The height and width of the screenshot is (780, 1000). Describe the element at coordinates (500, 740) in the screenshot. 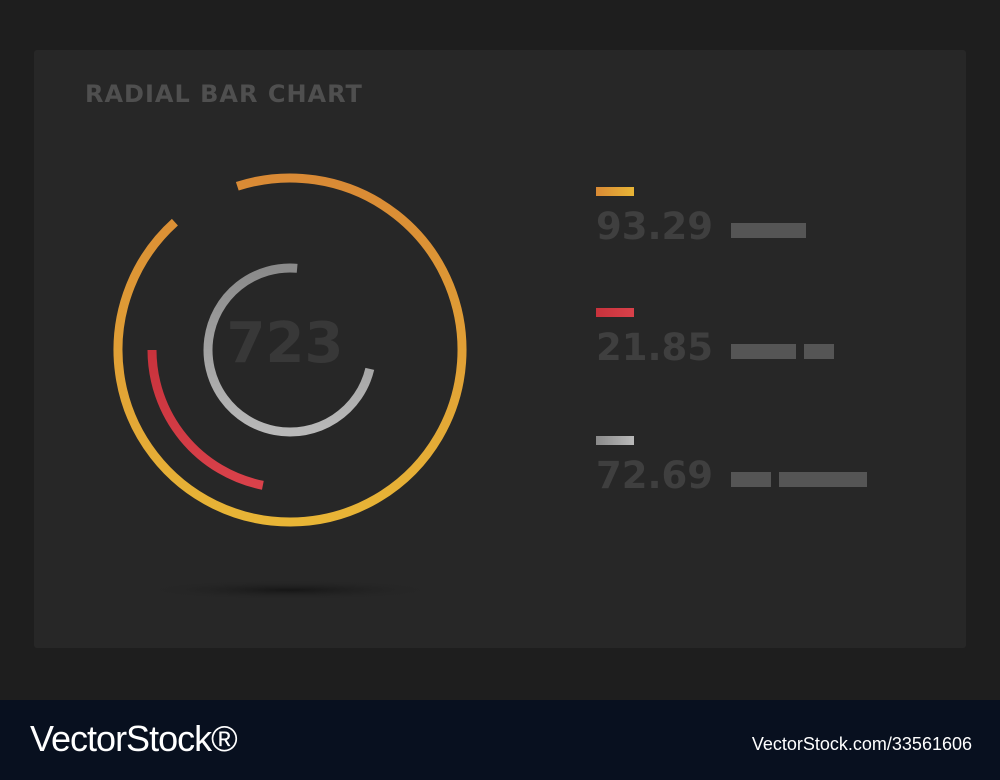

I see `watermark-bar: VectorStock® VectorStock.com/33561606` at that location.